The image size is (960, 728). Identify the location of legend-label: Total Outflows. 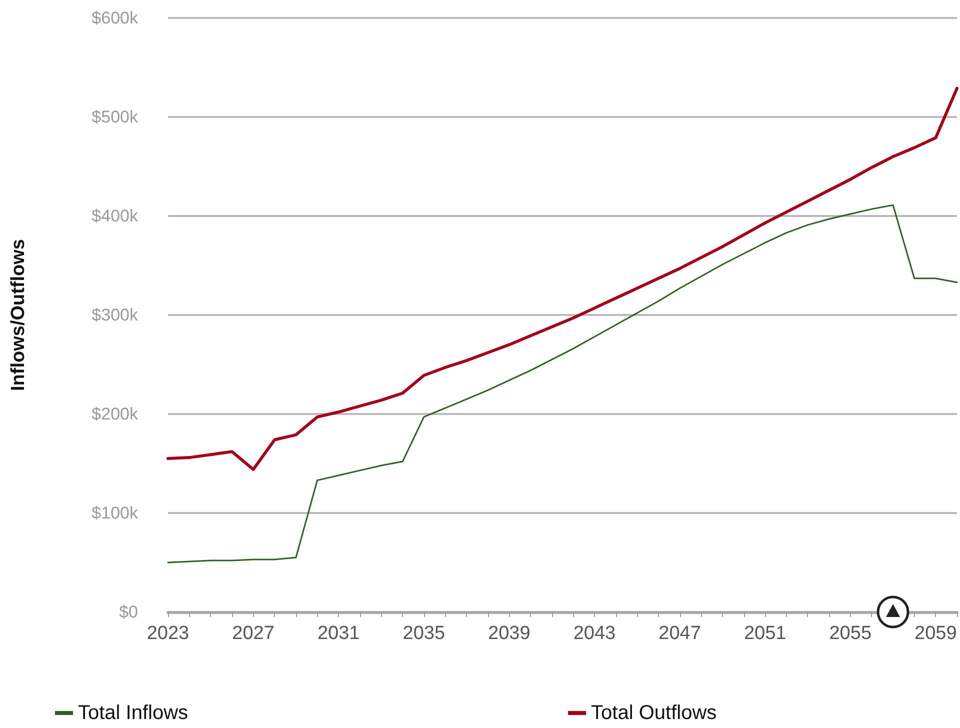
(654, 713).